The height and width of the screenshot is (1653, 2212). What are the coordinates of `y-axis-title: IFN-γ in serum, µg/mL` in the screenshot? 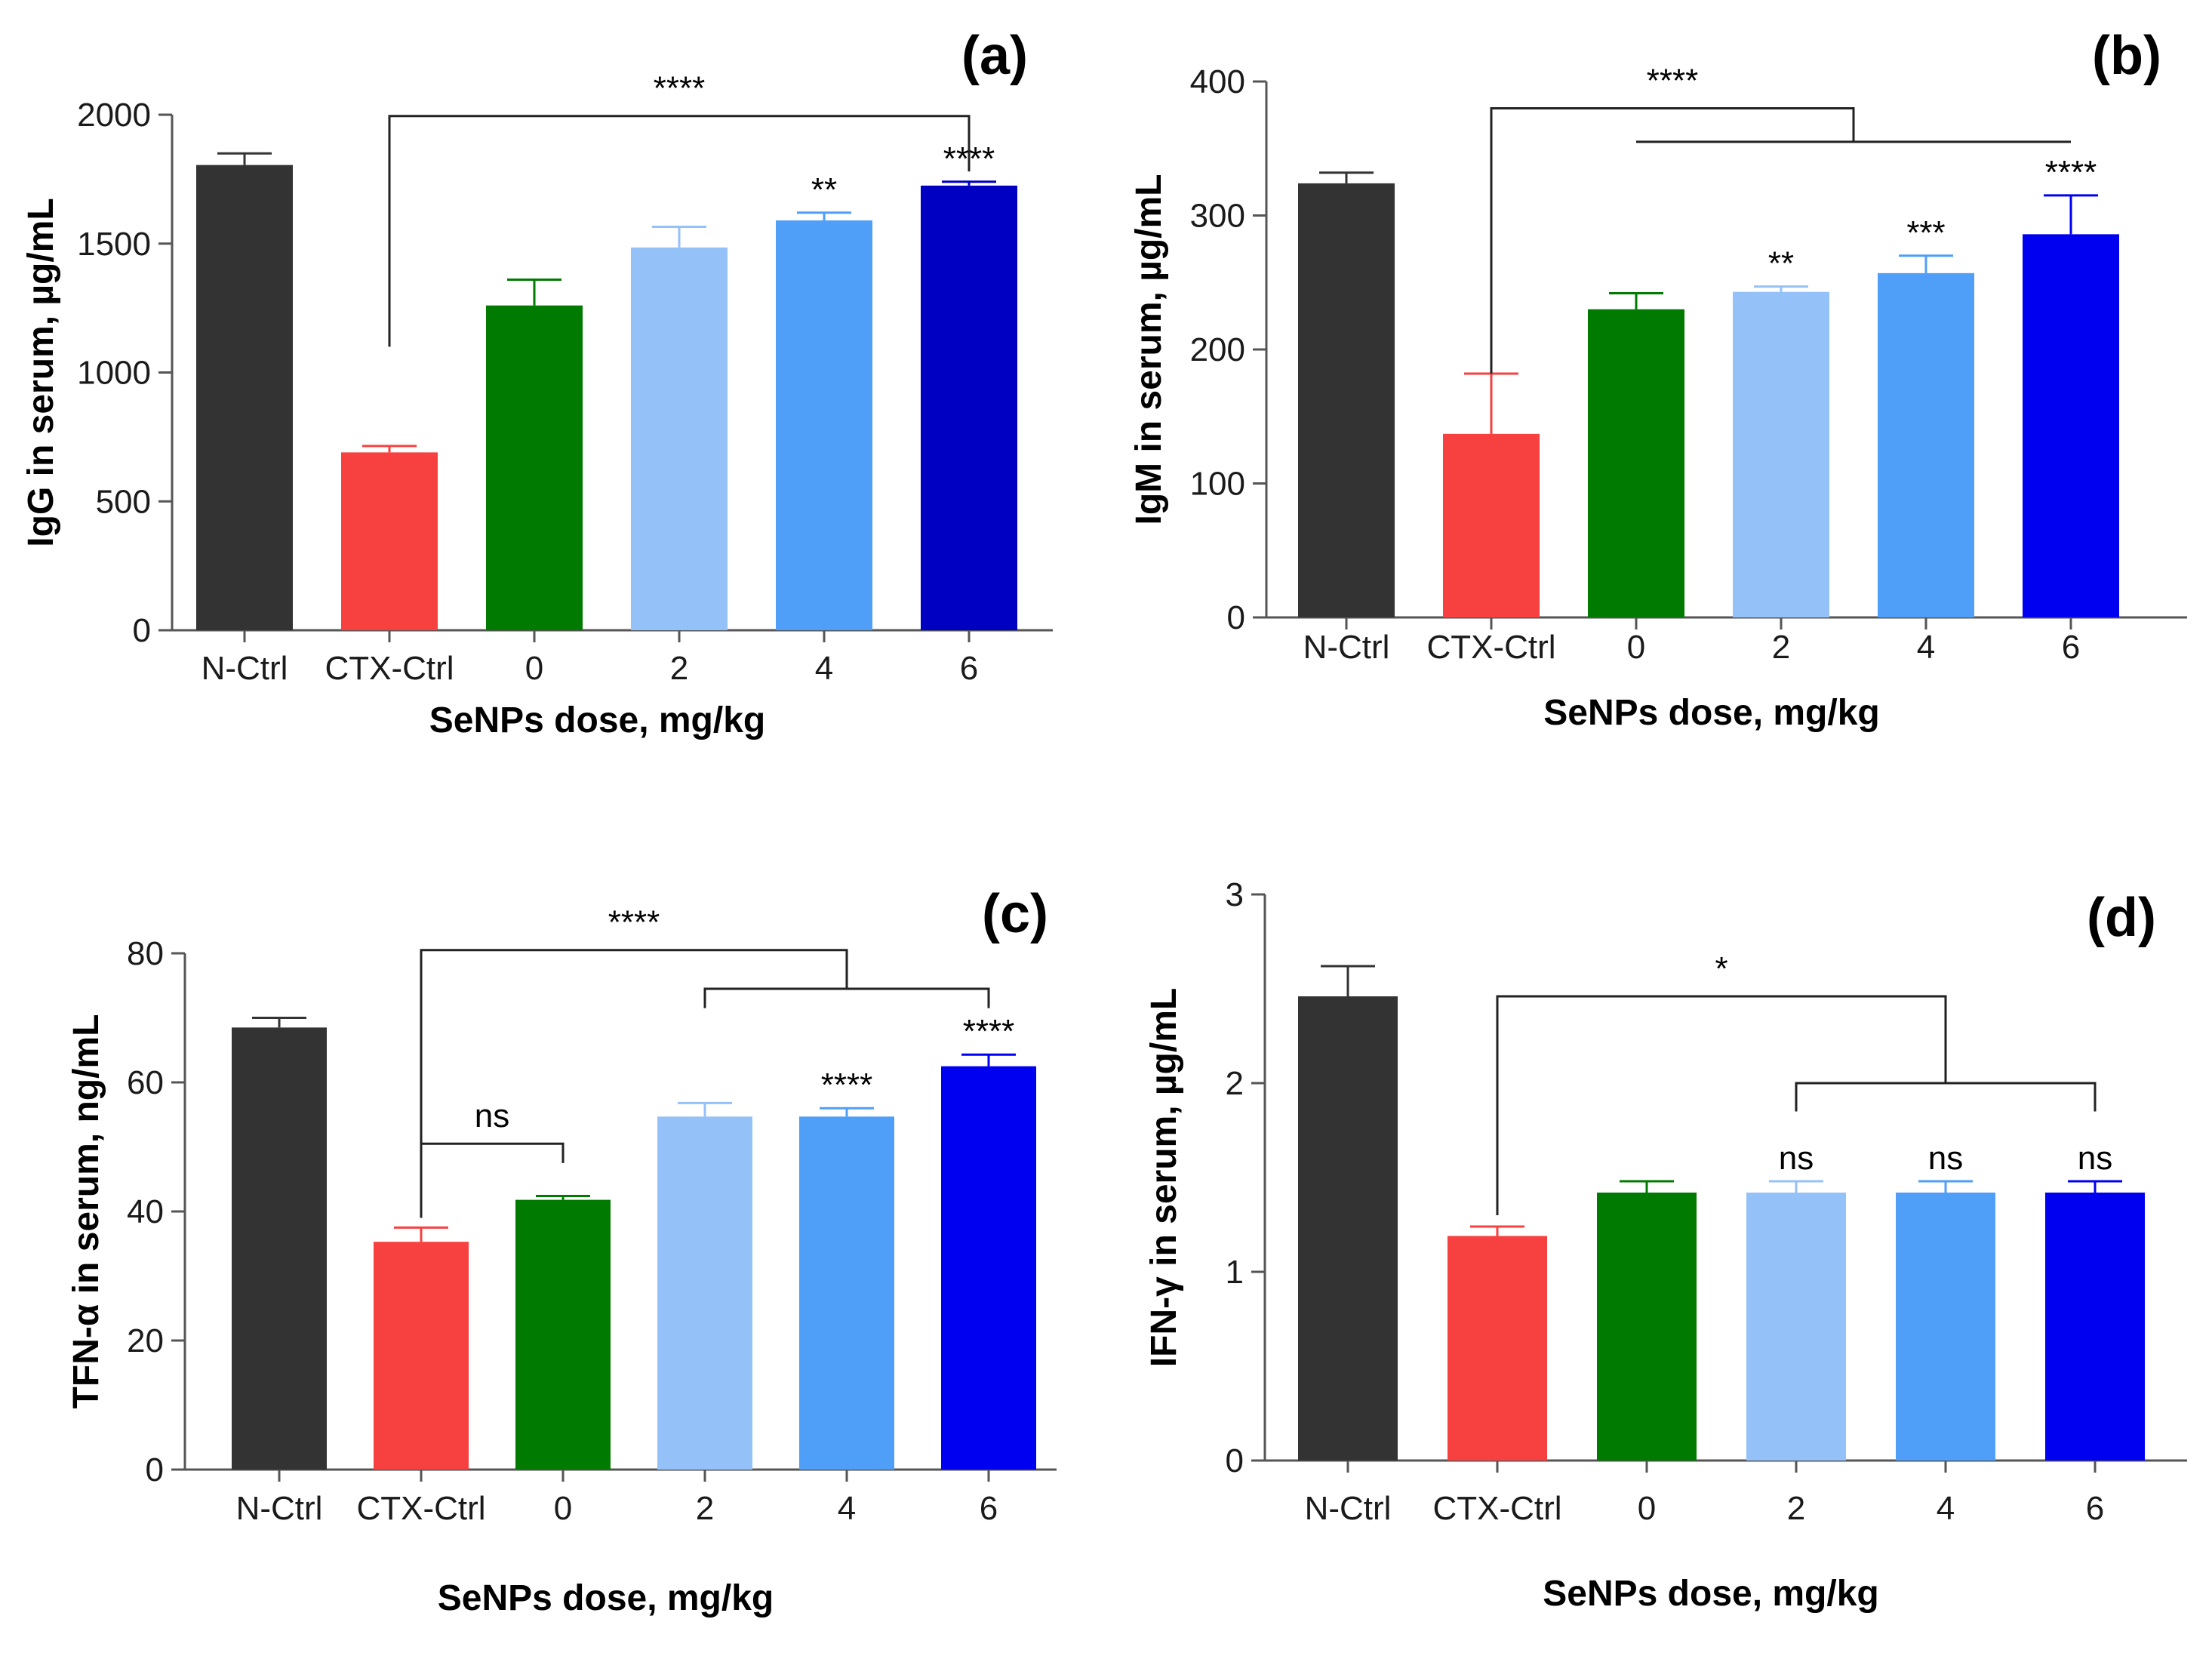 It's located at (1164, 1177).